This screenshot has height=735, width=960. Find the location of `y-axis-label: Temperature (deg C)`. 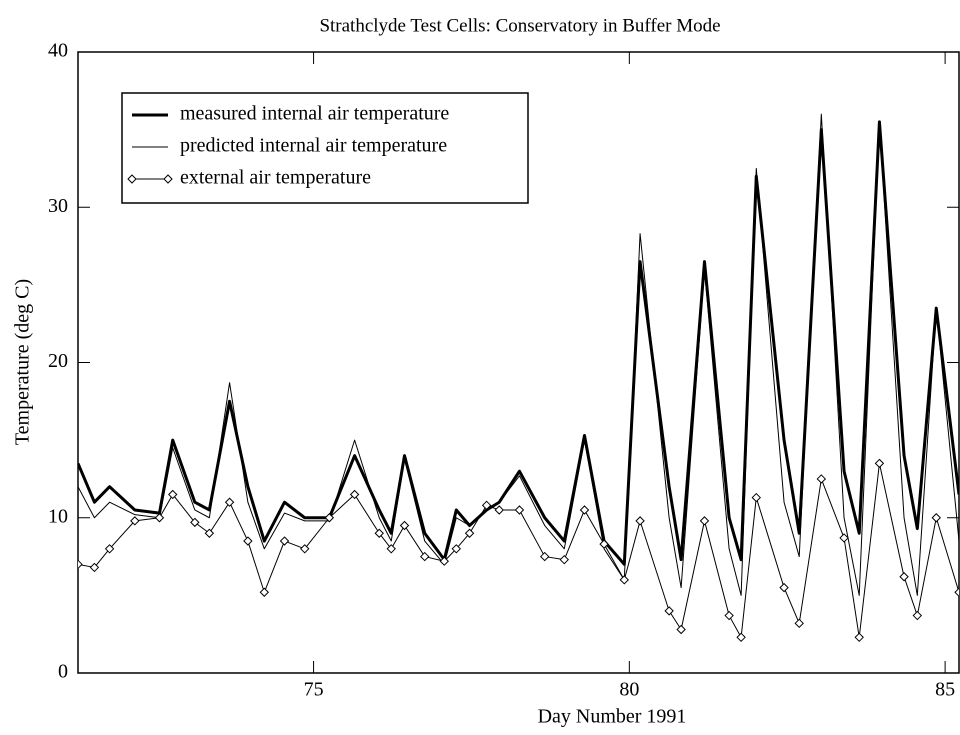

y-axis-label: Temperature (deg C) is located at coordinates (23, 362).